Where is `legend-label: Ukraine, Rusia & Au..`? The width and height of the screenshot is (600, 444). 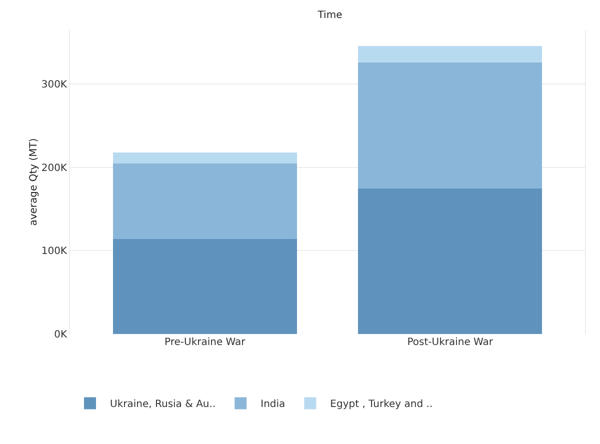
legend-label: Ukraine, Rusia & Au.. is located at coordinates (163, 404).